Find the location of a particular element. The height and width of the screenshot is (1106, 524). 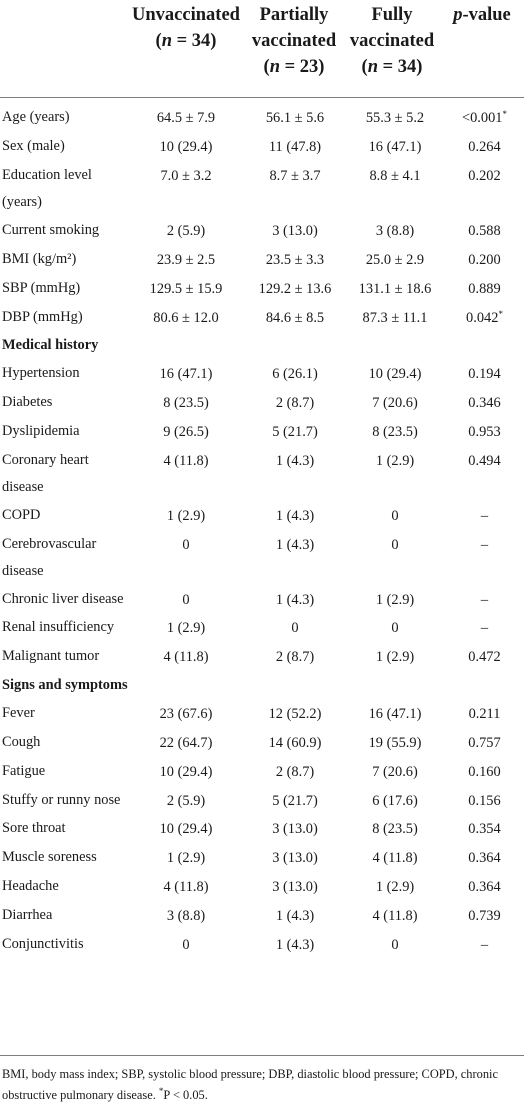

p-value: 0.211 is located at coordinates (484, 713).